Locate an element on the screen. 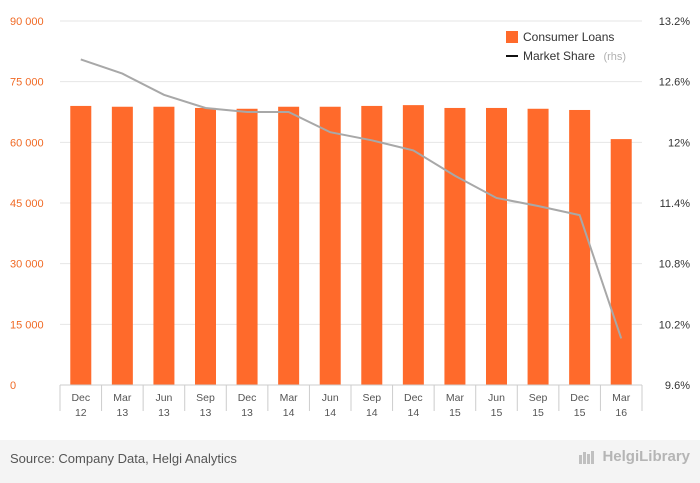  right-tick-label: 11.4% is located at coordinates (675, 204).